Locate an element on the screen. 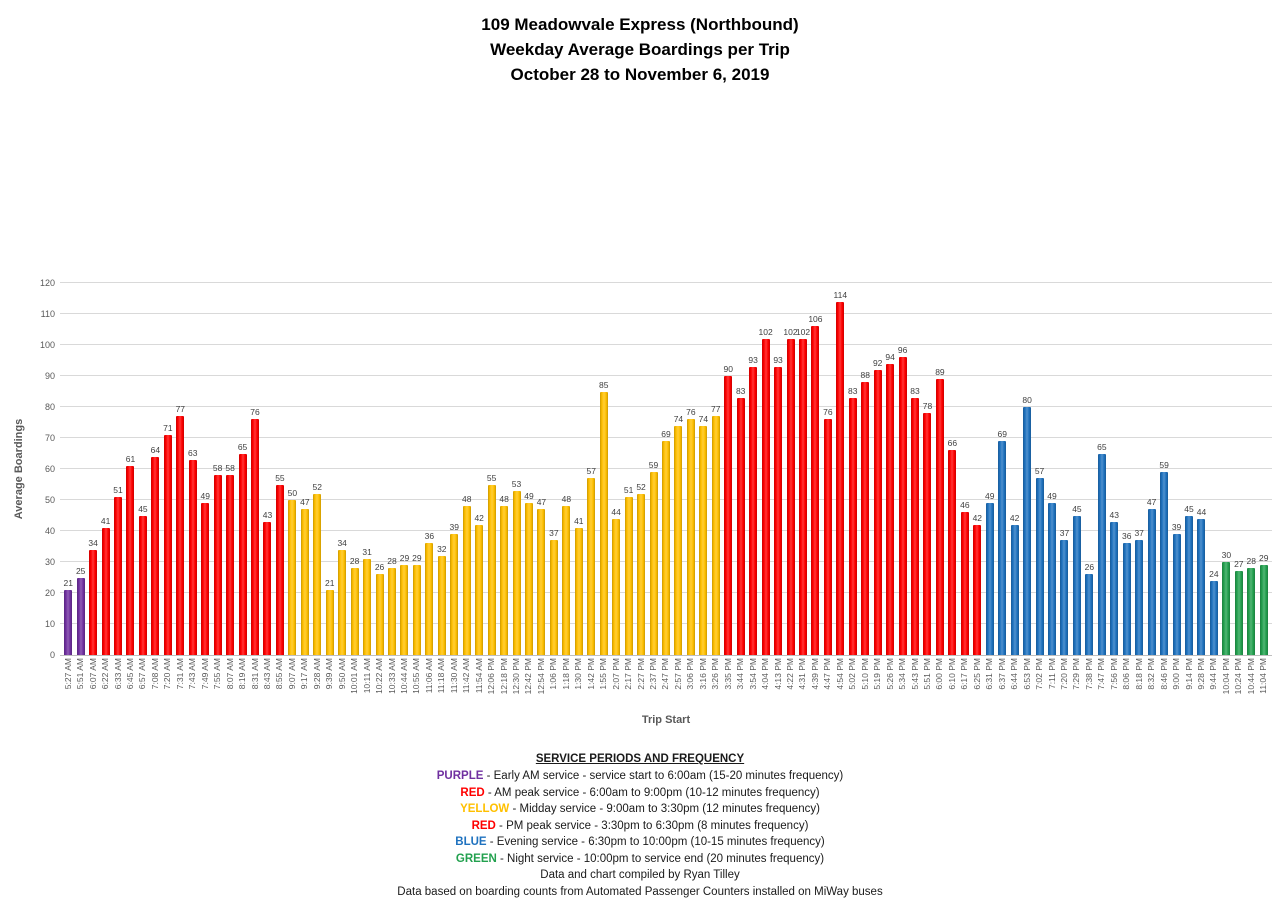 This screenshot has height=917, width=1280. y-tick-label: 120 is located at coordinates (47, 283).